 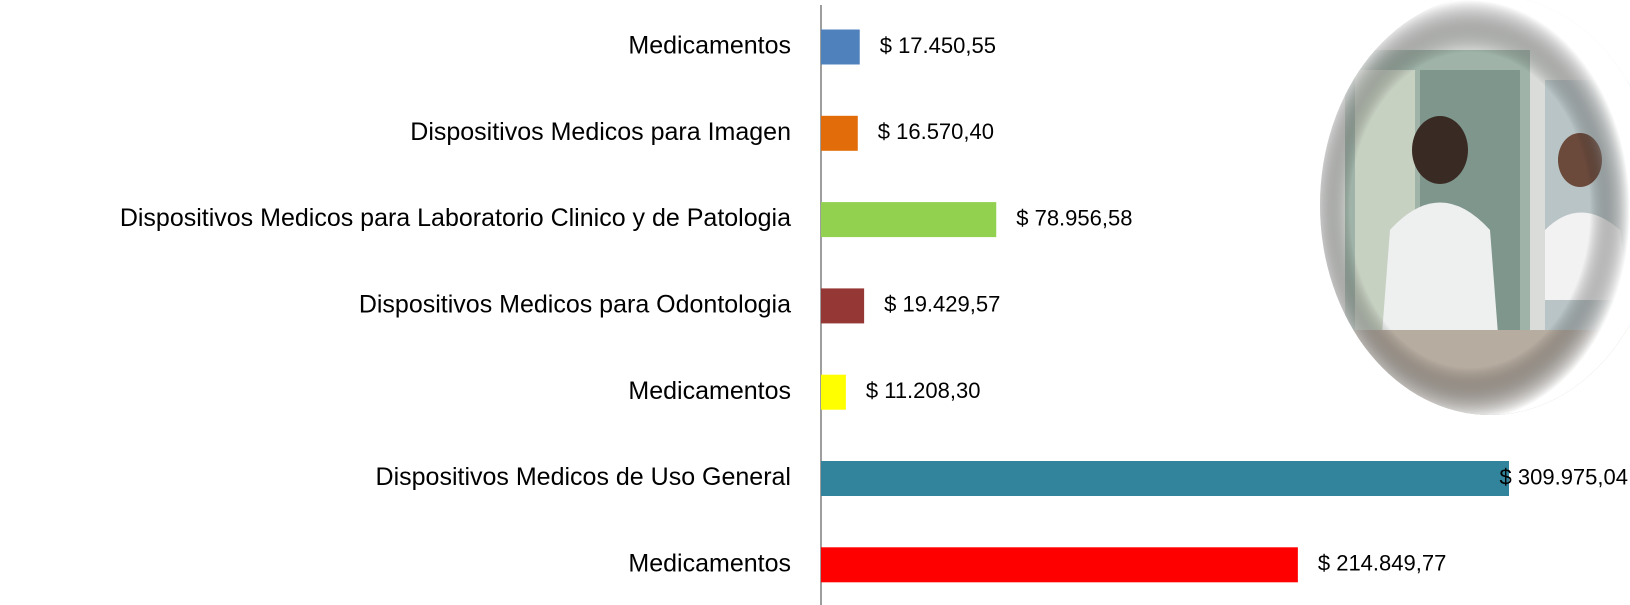 What do you see at coordinates (1382, 563) in the screenshot?
I see `value-label: $ 214.849,77` at bounding box center [1382, 563].